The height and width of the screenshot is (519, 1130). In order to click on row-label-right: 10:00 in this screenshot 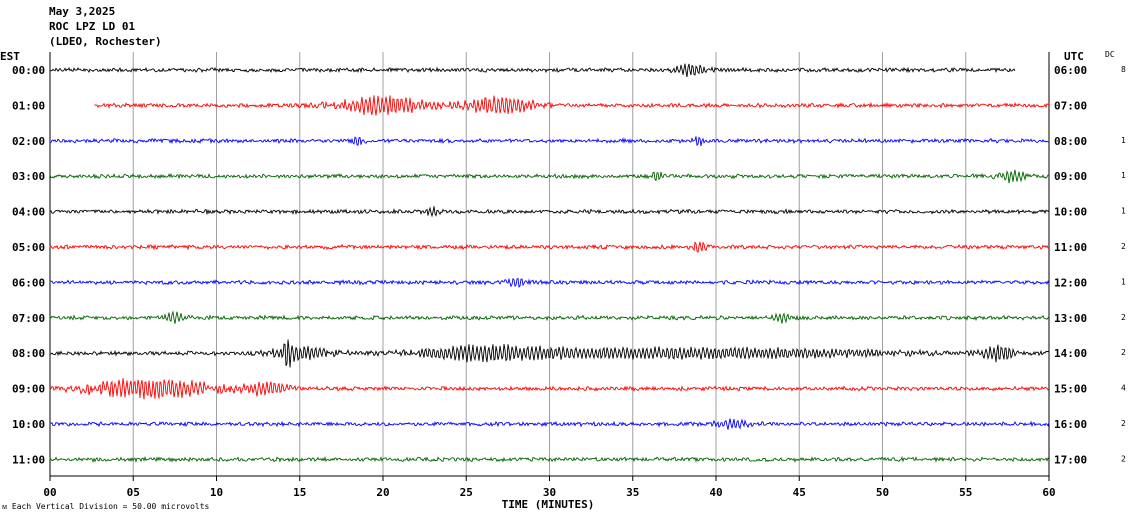, I will do `click(1070, 212)`.